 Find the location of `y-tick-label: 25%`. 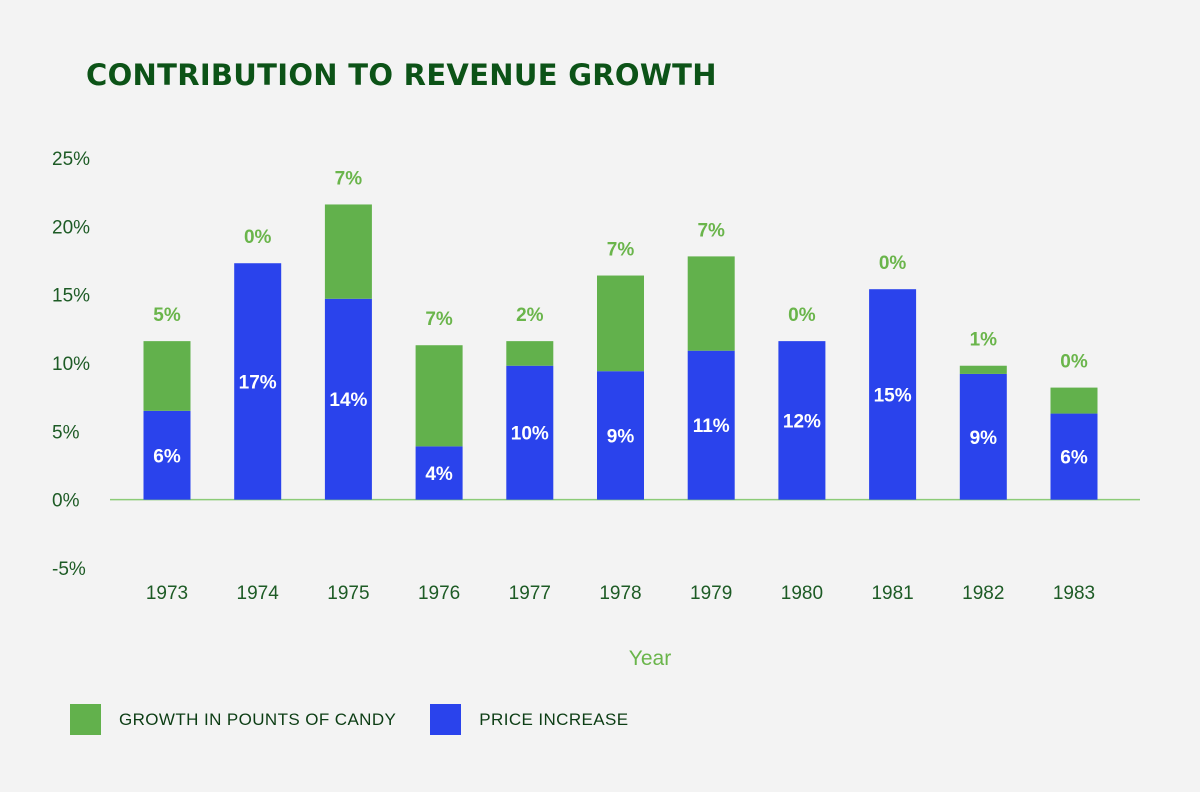

y-tick-label: 25% is located at coordinates (71, 159).